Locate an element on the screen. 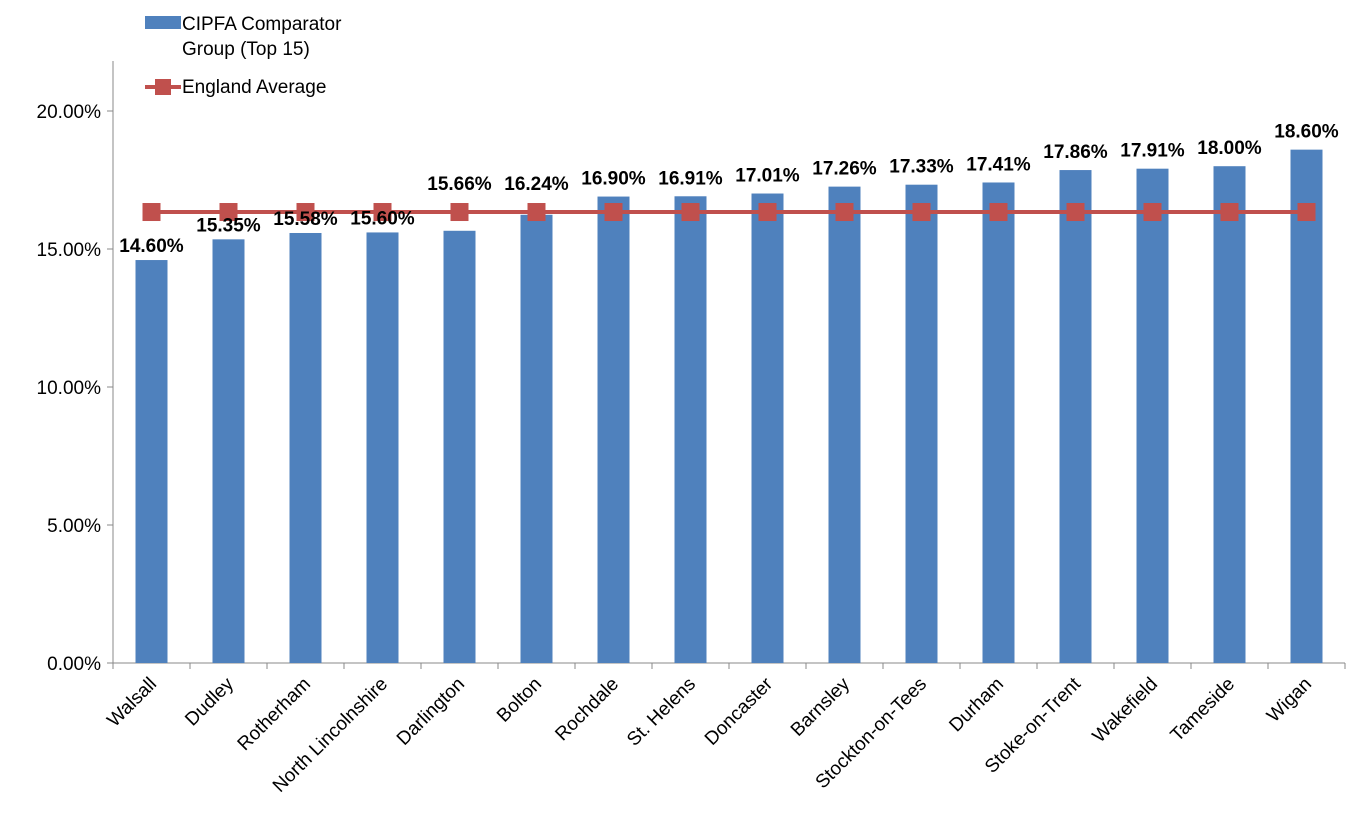 Image resolution: width=1352 pixels, height=837 pixels. data-label: 18.60% is located at coordinates (1306, 132).